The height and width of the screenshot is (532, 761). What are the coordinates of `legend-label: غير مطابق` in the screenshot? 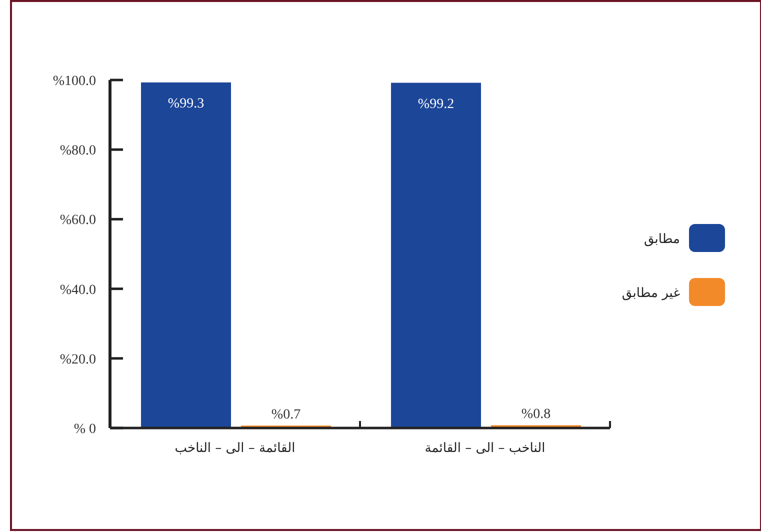 It's located at (651, 293).